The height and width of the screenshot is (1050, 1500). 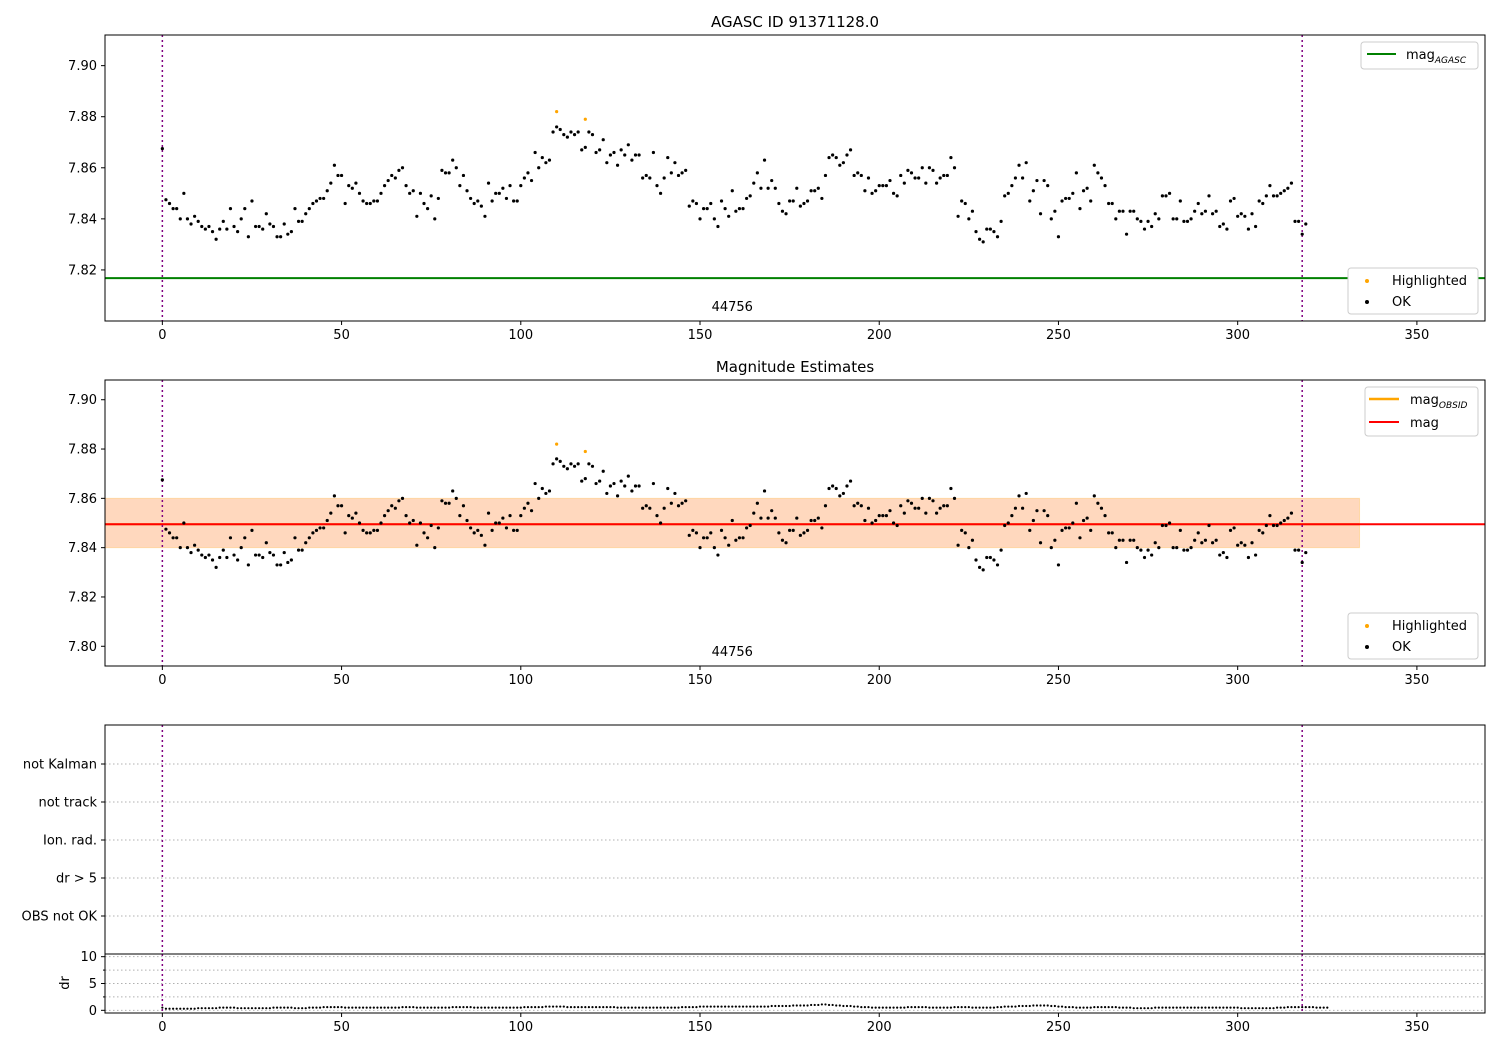 I want to click on magnitude-panel-obsid-label: 44756, so click(x=732, y=652).